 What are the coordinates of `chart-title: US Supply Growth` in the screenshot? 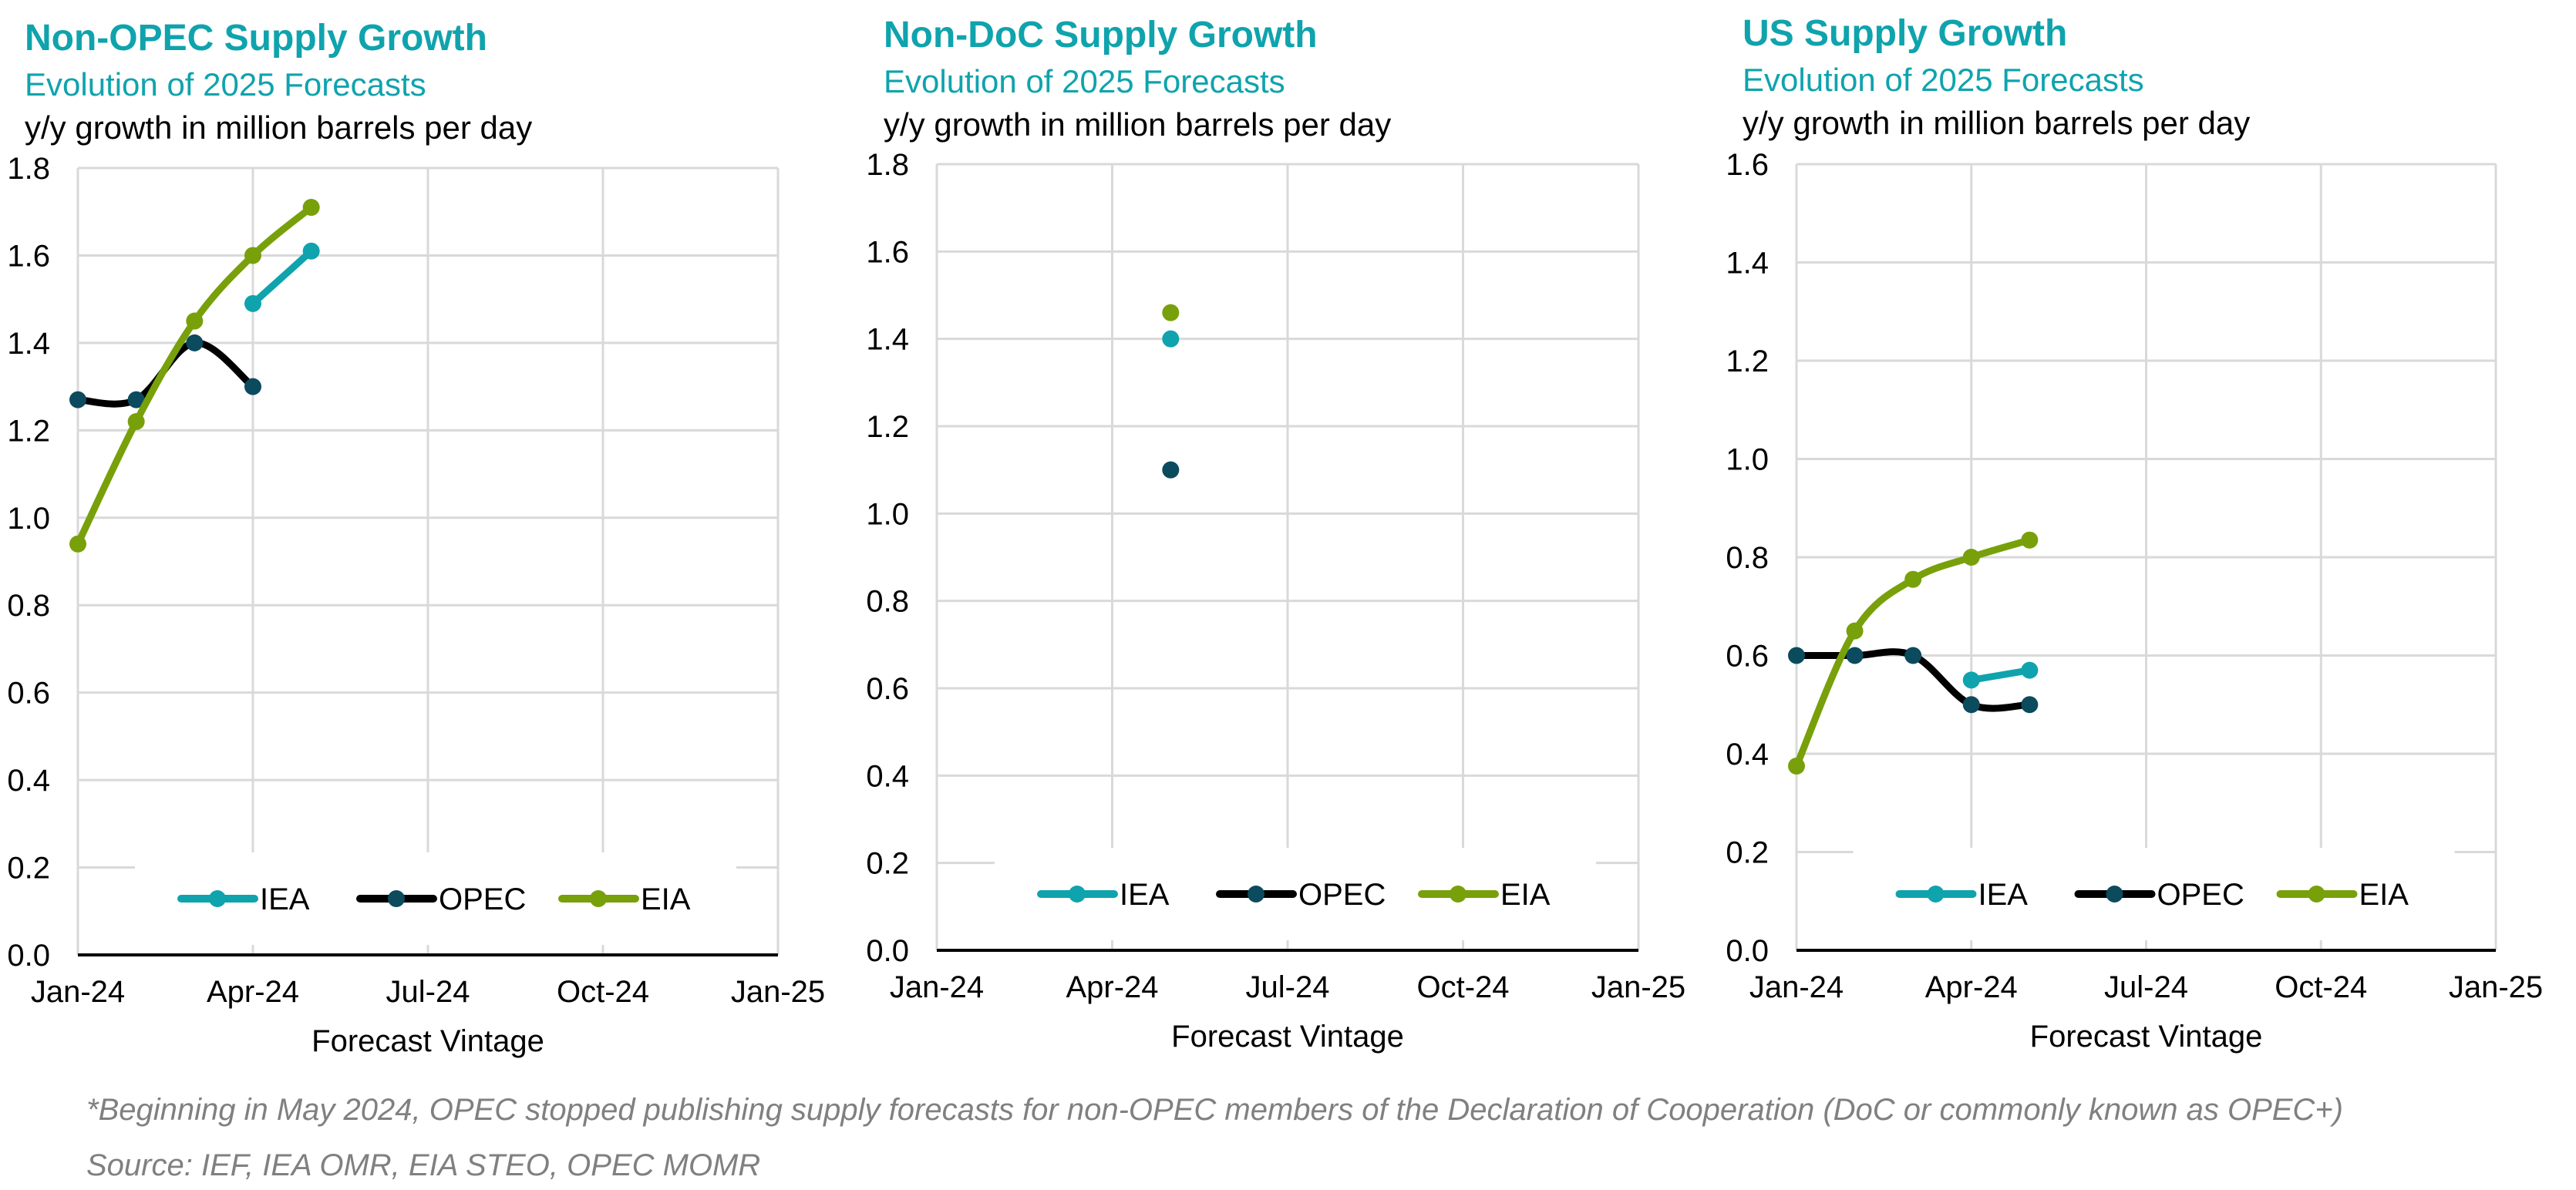 It's located at (1905, 33).